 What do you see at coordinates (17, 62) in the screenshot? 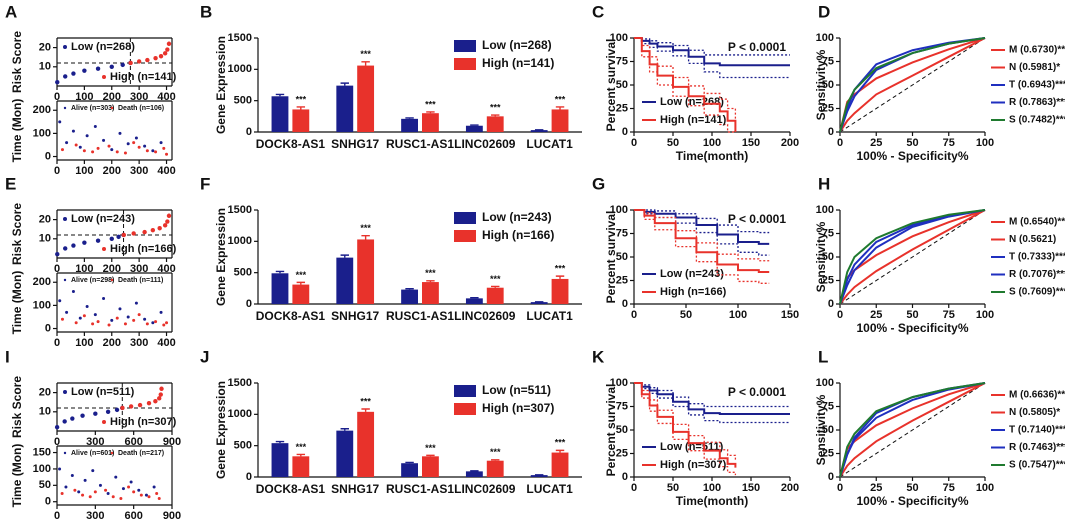
I see `y-axis-label: Risk Score` at bounding box center [17, 62].